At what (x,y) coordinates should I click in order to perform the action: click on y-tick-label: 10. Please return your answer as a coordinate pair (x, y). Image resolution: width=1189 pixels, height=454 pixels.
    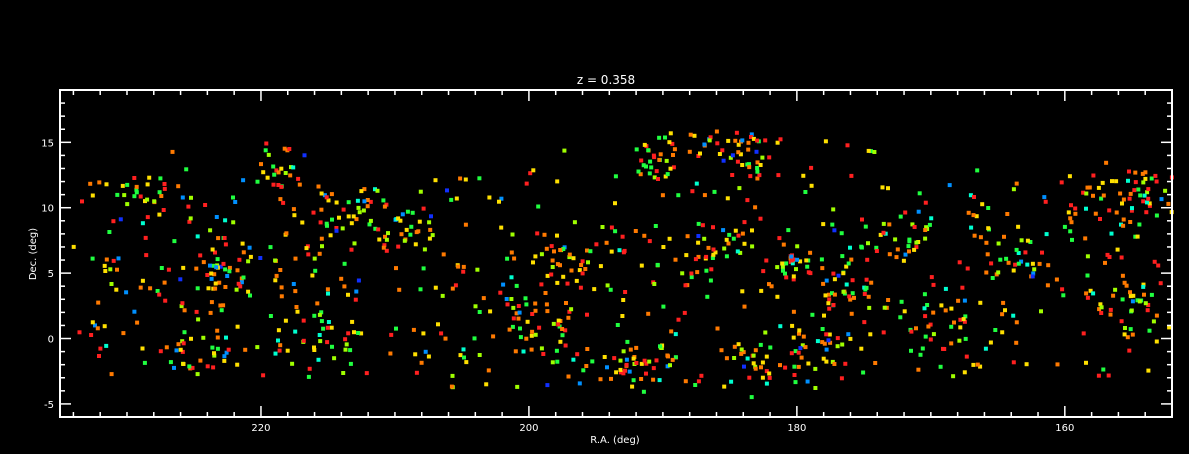
    Looking at the image, I should click on (47, 209).